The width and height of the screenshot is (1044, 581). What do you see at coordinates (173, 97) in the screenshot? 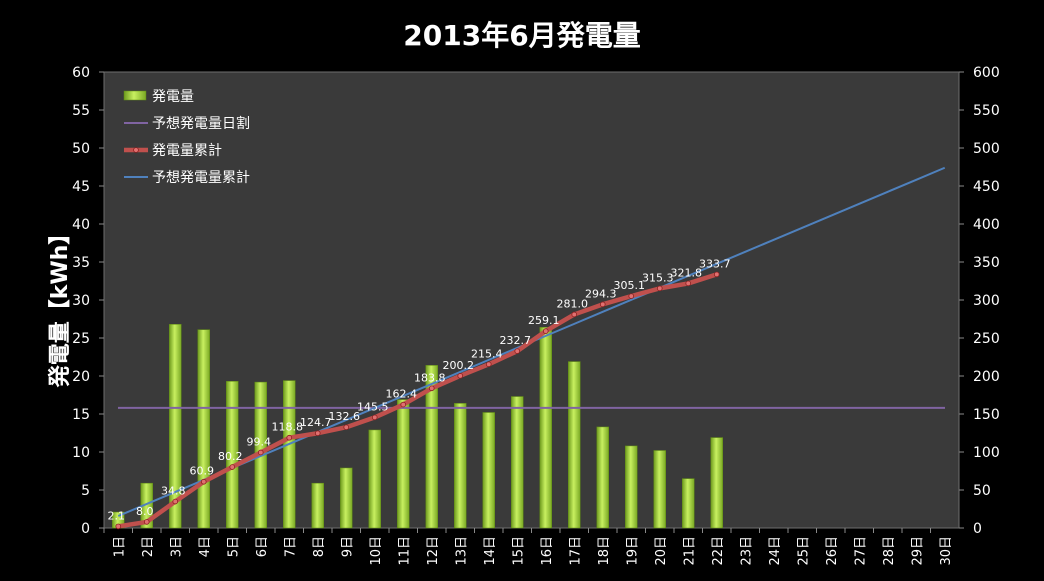
I see `legend-label: 発電量` at bounding box center [173, 97].